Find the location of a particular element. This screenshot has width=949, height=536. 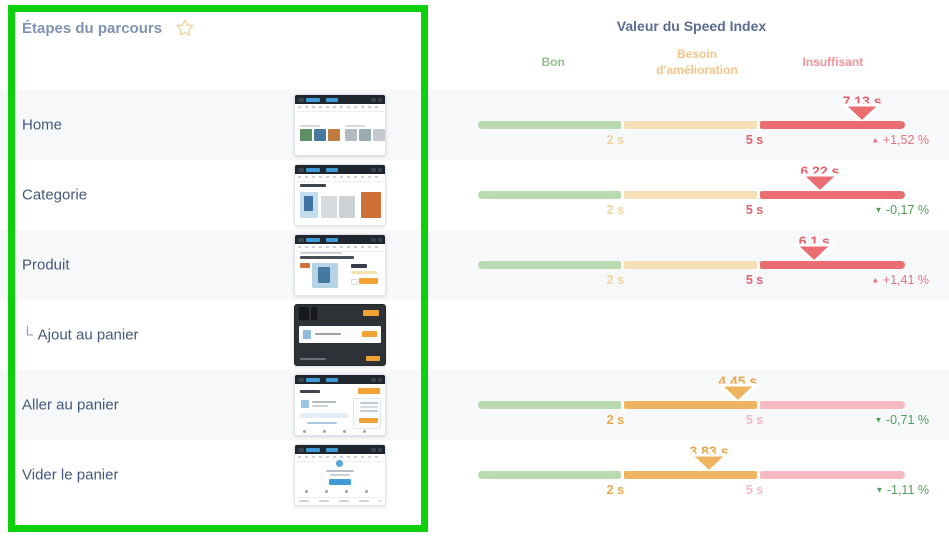

delta-badge: ▼ -1,11 % is located at coordinates (902, 490).